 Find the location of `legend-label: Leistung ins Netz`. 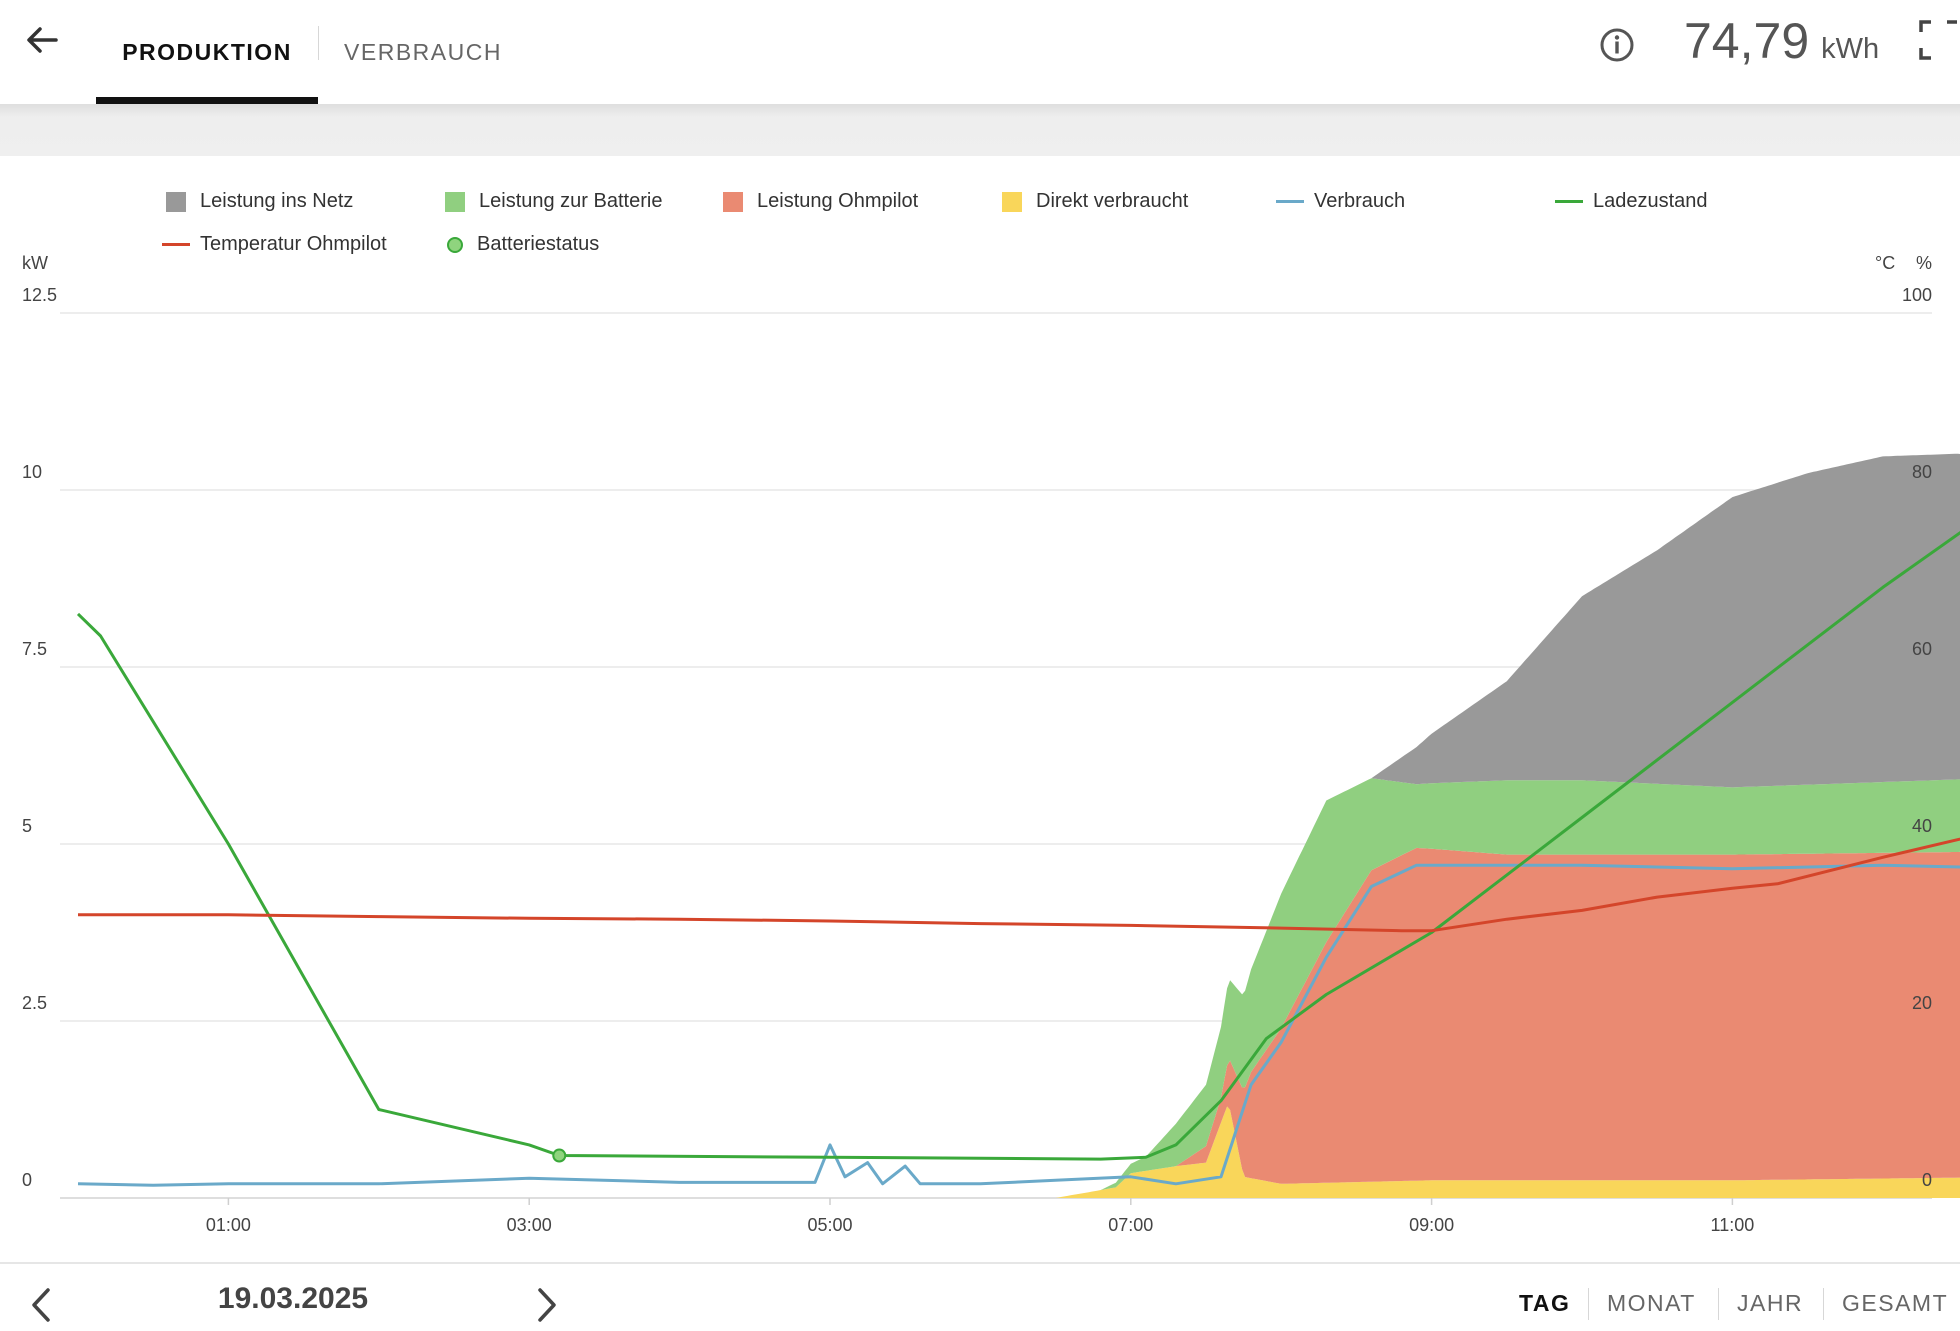

legend-label: Leistung ins Netz is located at coordinates (277, 201).